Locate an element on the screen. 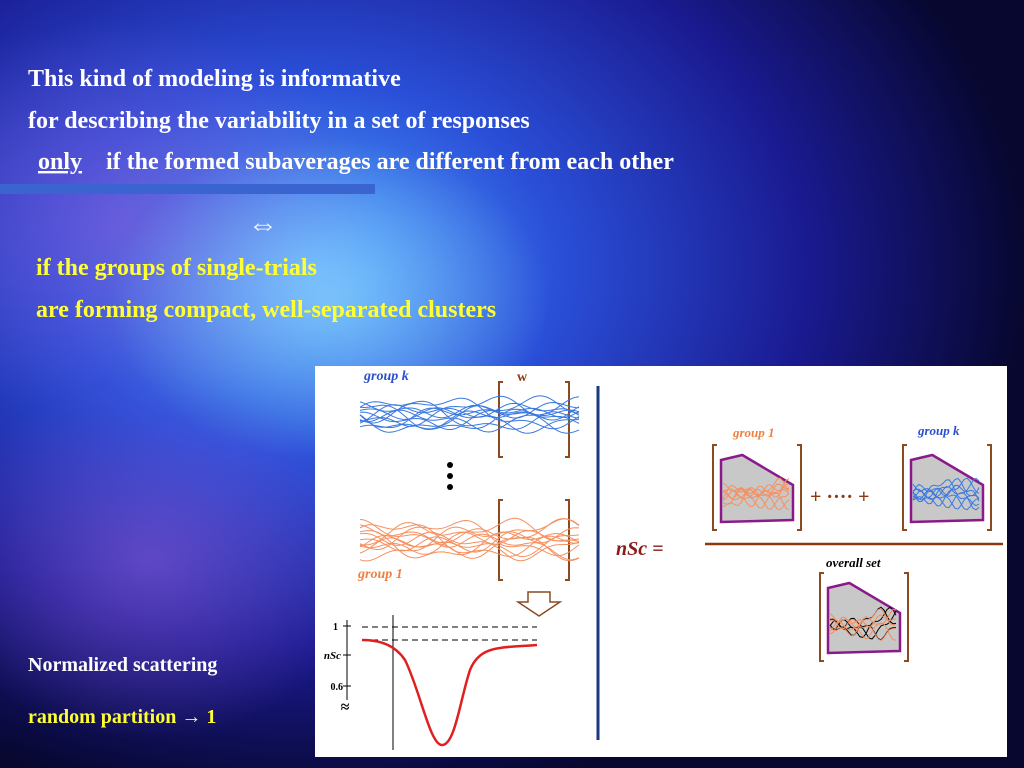 The width and height of the screenshot is (1024, 768). formula: + ···· + is located at coordinates (839, 497).